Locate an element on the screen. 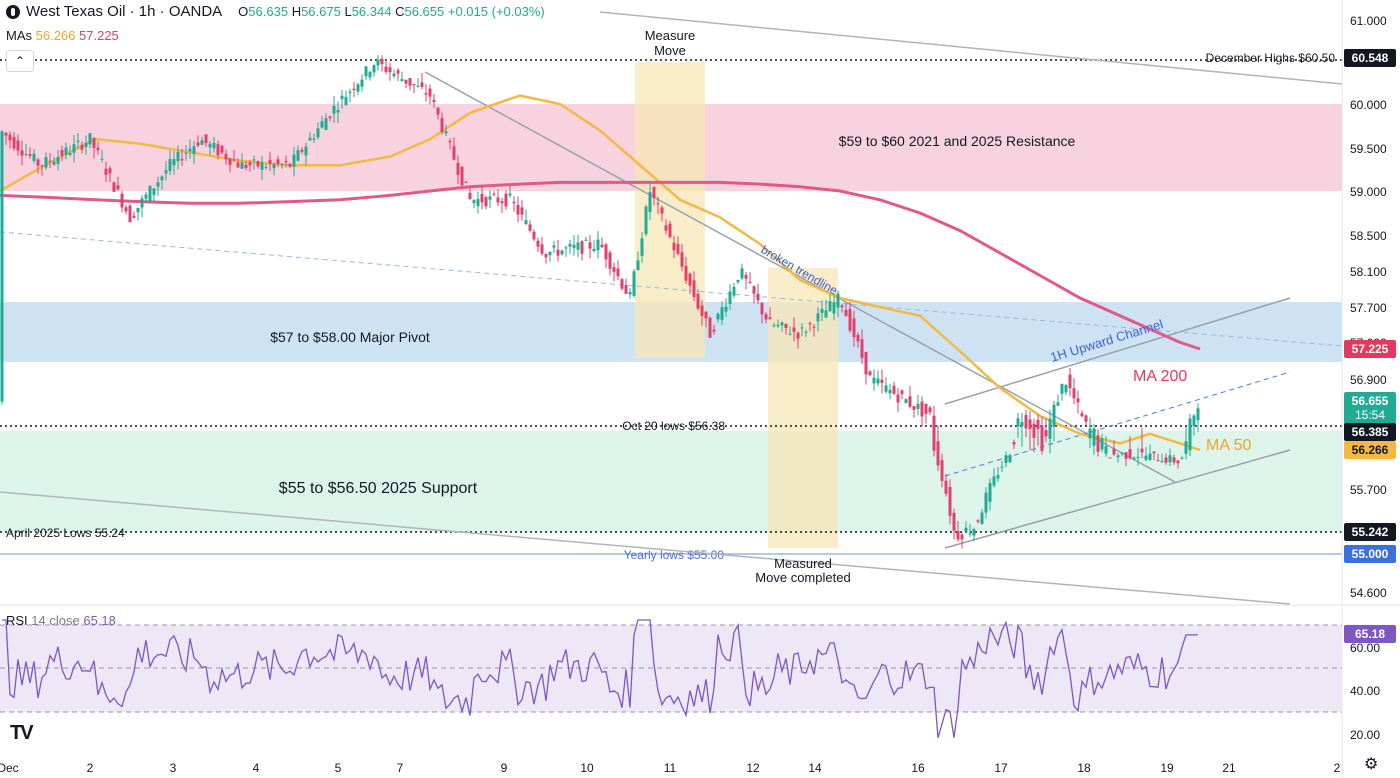 The height and width of the screenshot is (778, 1400). tag-last-bg is located at coordinates (1370, 408).